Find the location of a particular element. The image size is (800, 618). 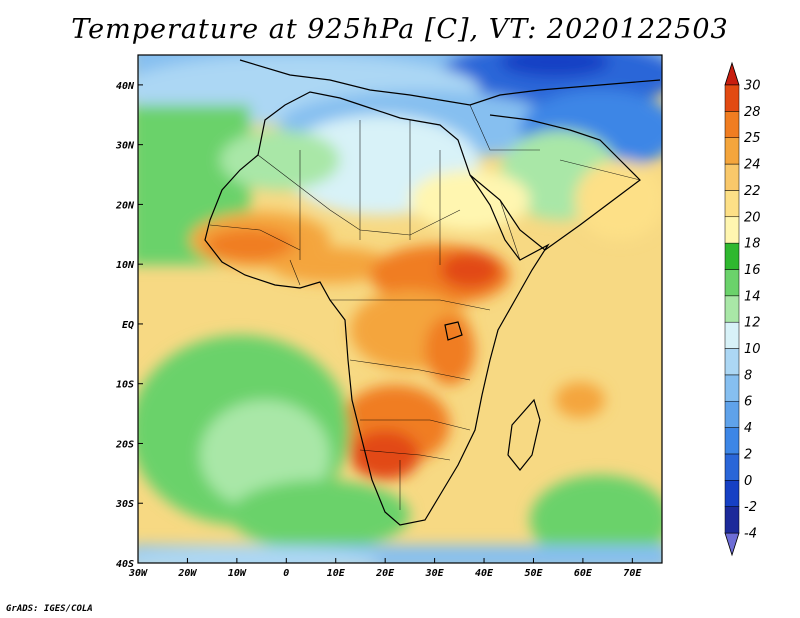

lon-tick-label: 20E is located at coordinates (385, 573).